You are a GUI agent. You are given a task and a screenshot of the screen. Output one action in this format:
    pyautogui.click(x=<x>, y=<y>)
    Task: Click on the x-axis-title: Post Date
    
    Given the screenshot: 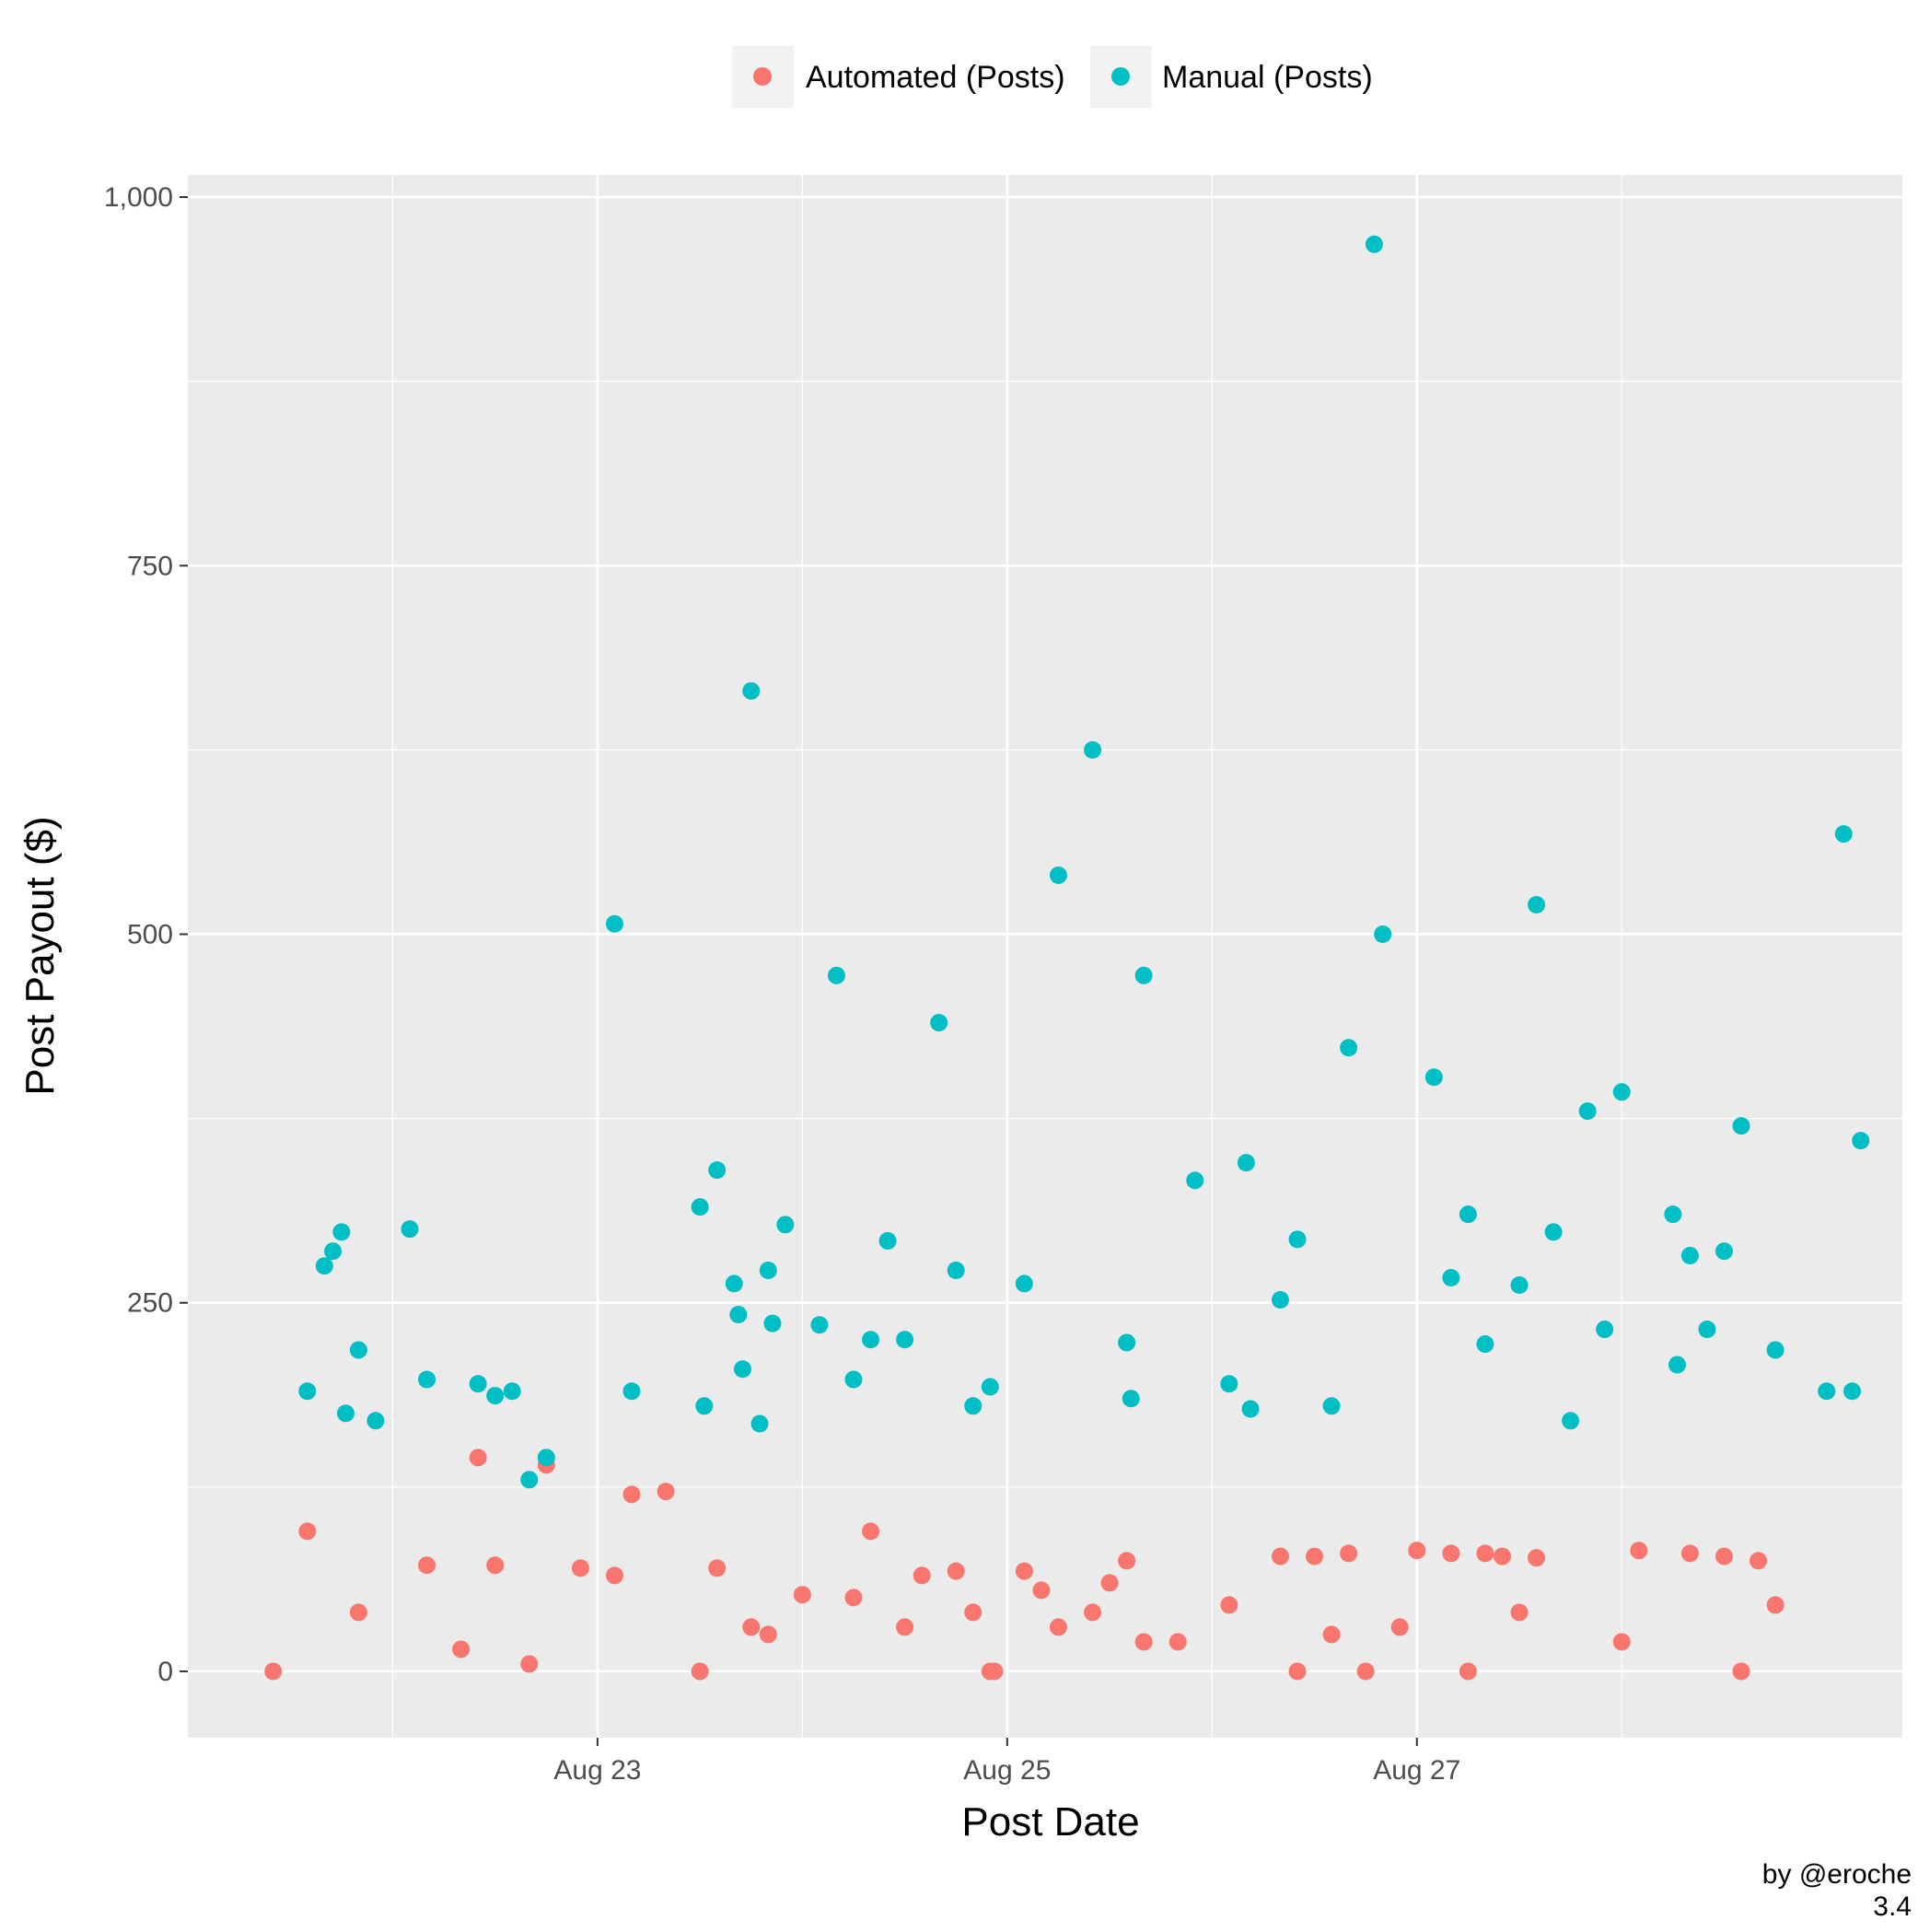 What is the action you would take?
    pyautogui.click(x=1050, y=1822)
    